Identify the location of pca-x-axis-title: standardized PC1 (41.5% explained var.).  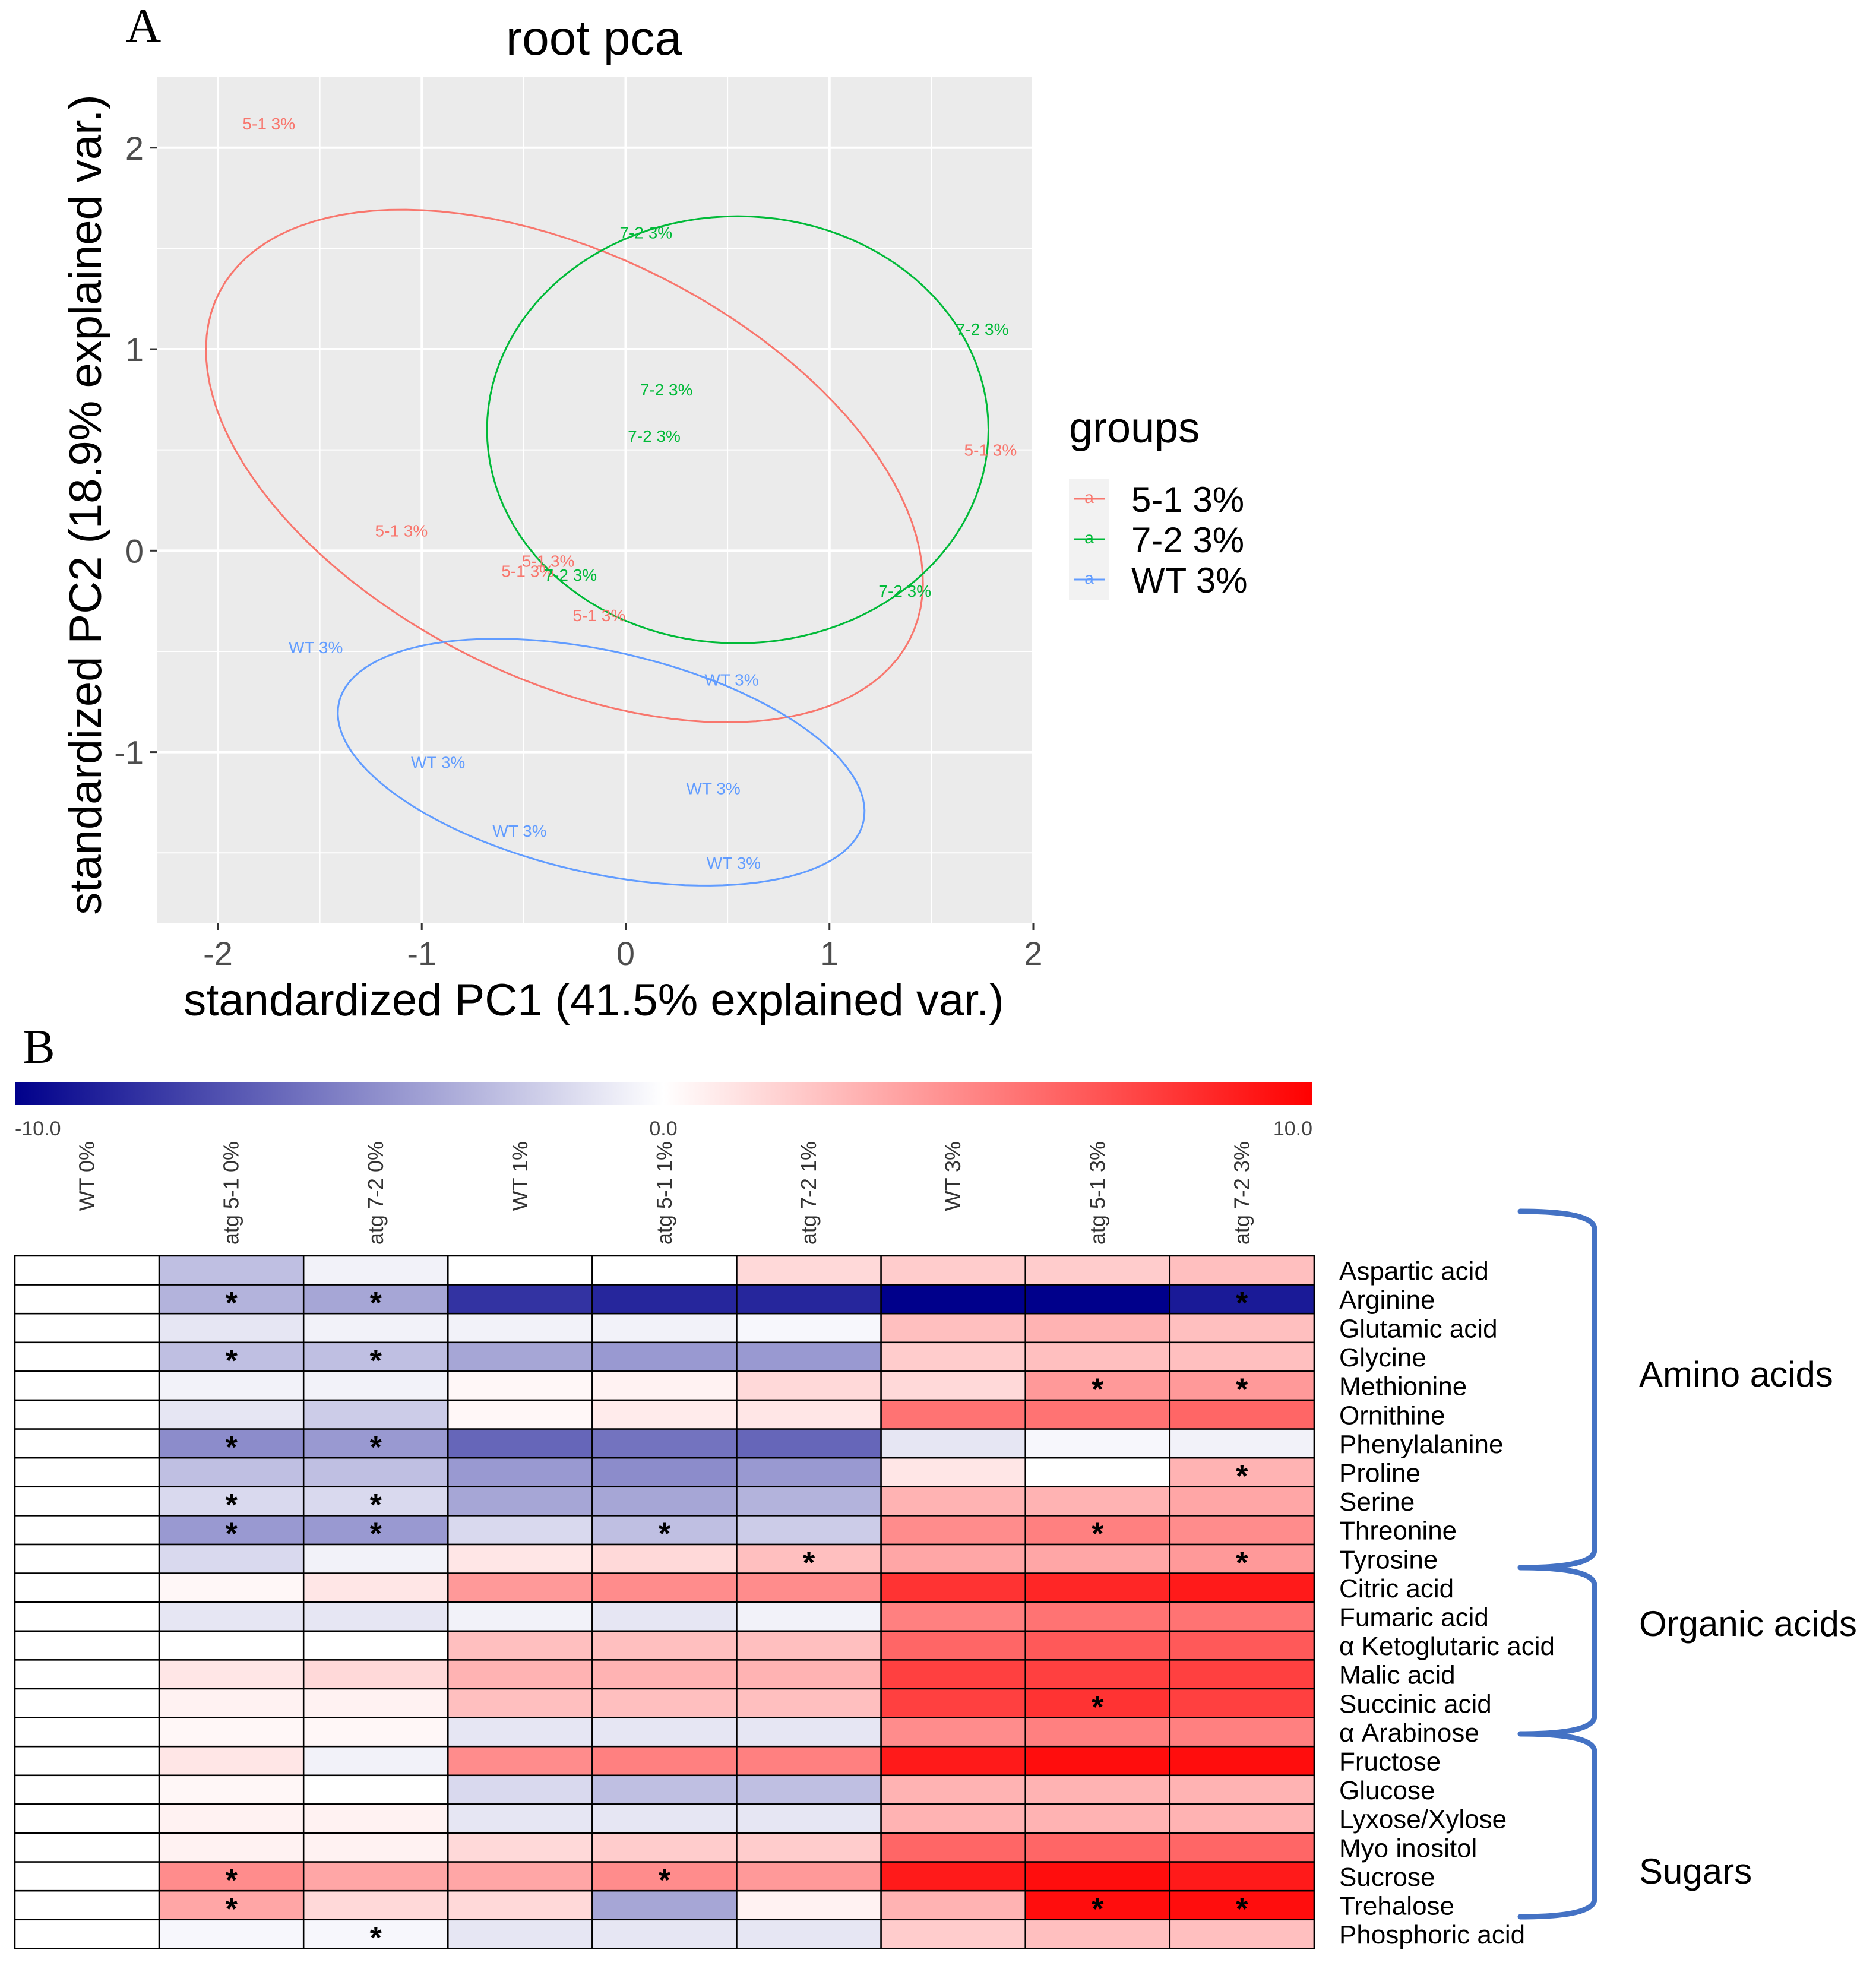
(594, 1000).